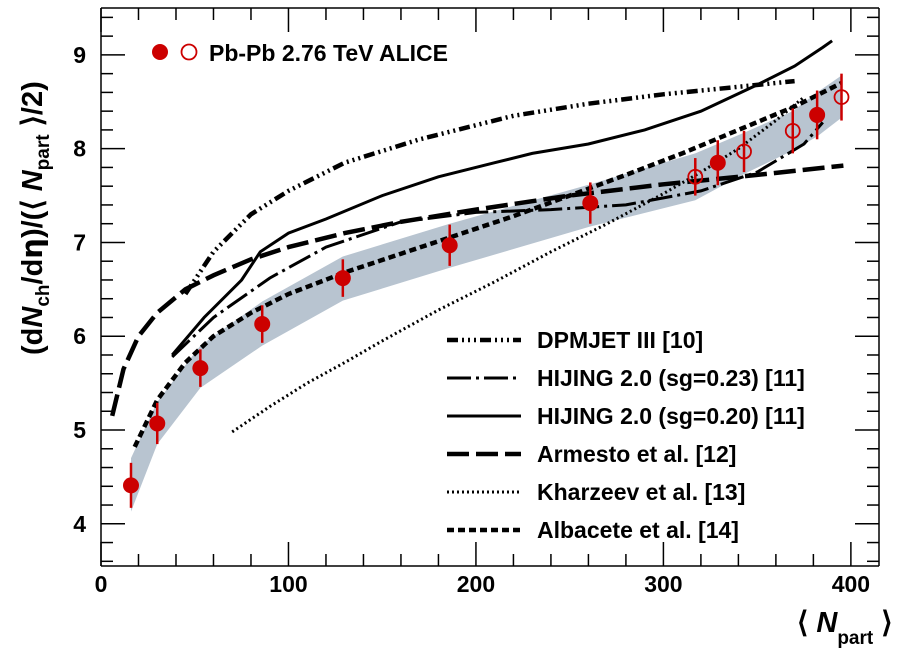  I want to click on y-tick-label-8: 8, so click(79, 149).